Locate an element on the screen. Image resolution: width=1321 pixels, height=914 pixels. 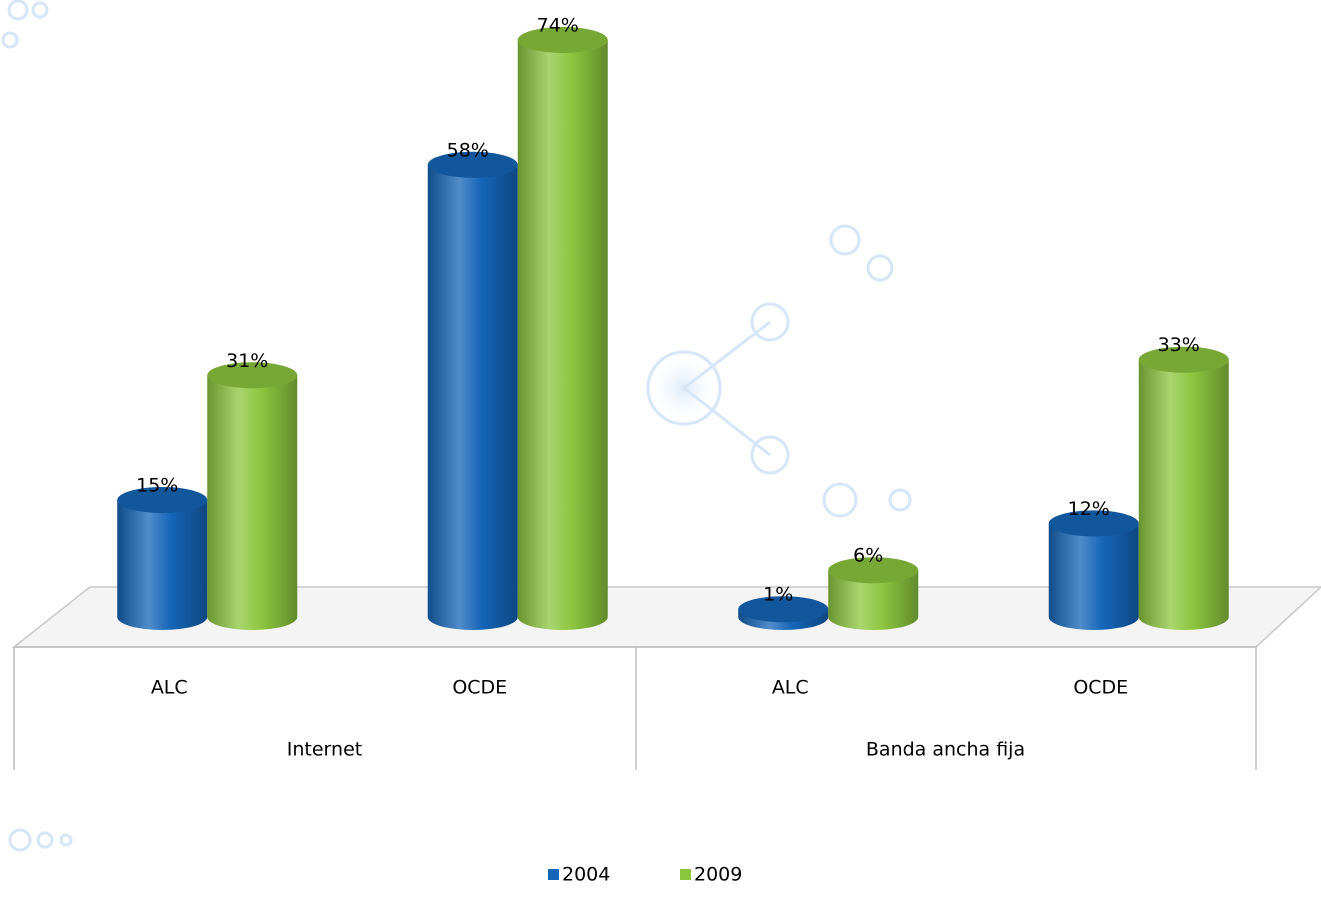
data-label: 1% is located at coordinates (778, 595).